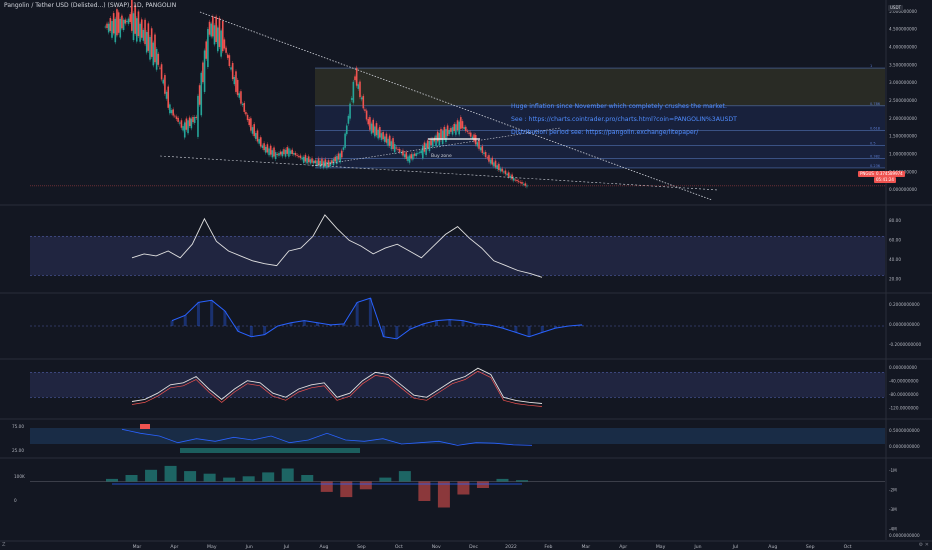 This screenshot has height=550, width=932. I want to click on price-tick: 0.000000000, so click(903, 189).